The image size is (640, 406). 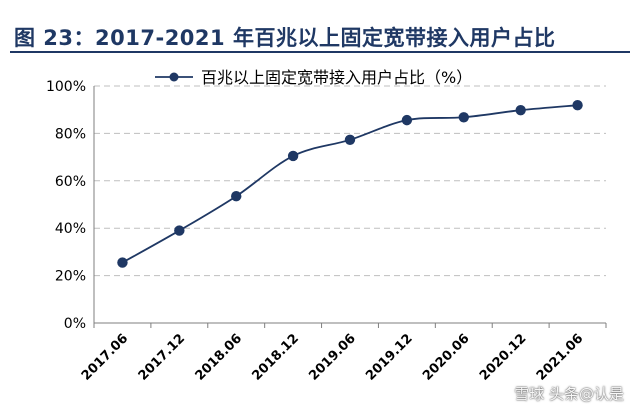 I want to click on x-tick-label: 2020.12, so click(x=503, y=357).